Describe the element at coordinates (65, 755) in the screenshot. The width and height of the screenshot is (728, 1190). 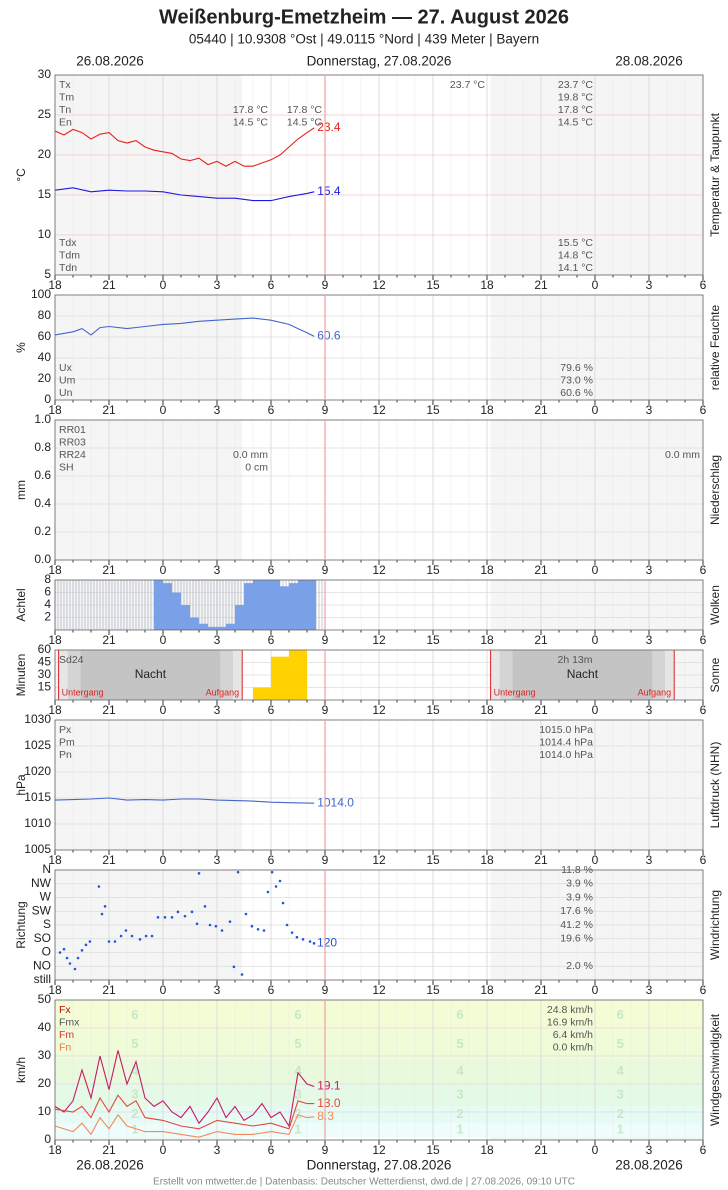
I see `note: Pn` at that location.